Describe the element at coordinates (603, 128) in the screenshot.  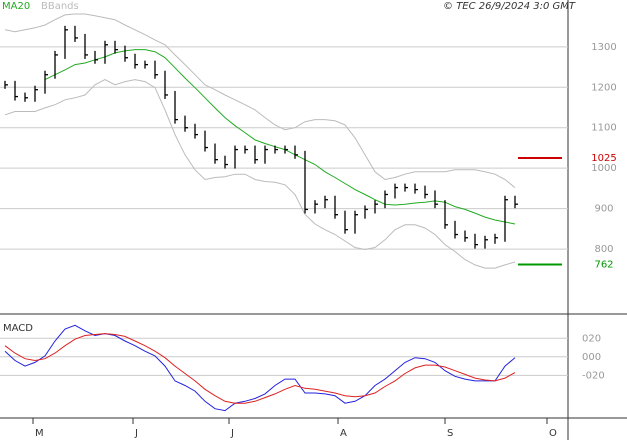
I see `y-tick-label: 1100` at that location.